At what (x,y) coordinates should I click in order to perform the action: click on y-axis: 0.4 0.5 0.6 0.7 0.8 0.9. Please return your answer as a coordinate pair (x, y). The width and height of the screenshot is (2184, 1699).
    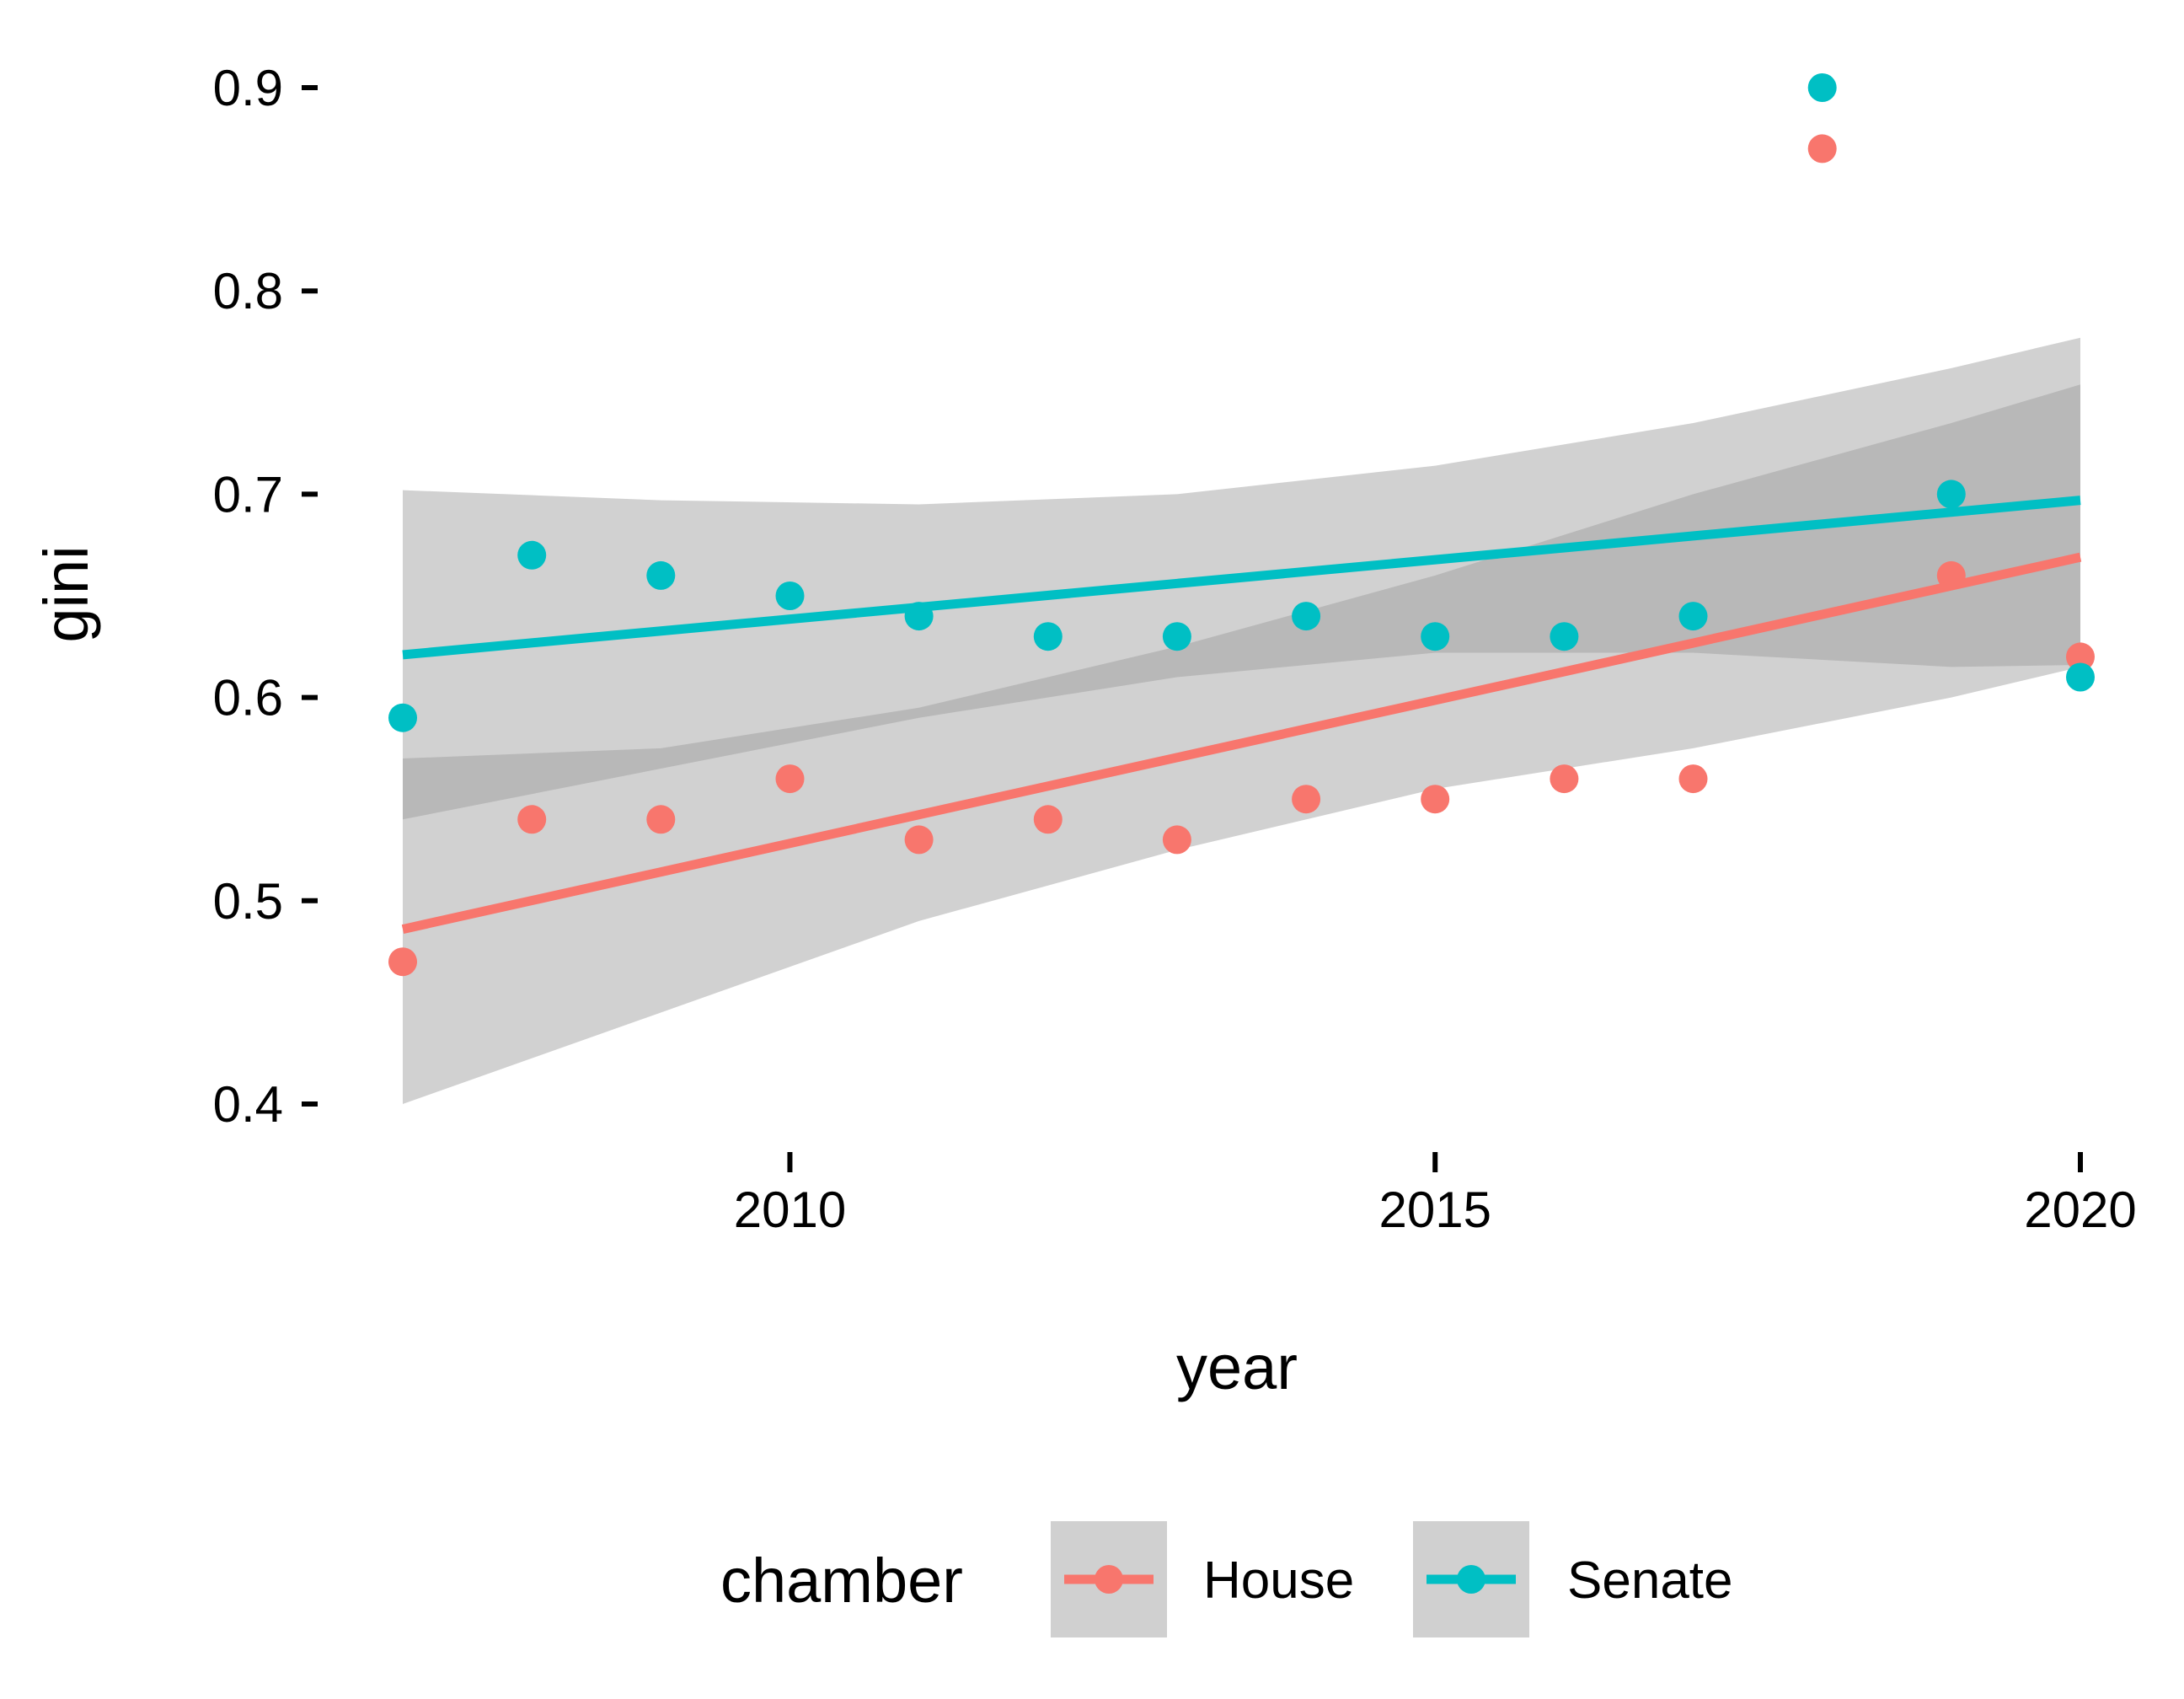
    Looking at the image, I should click on (265, 596).